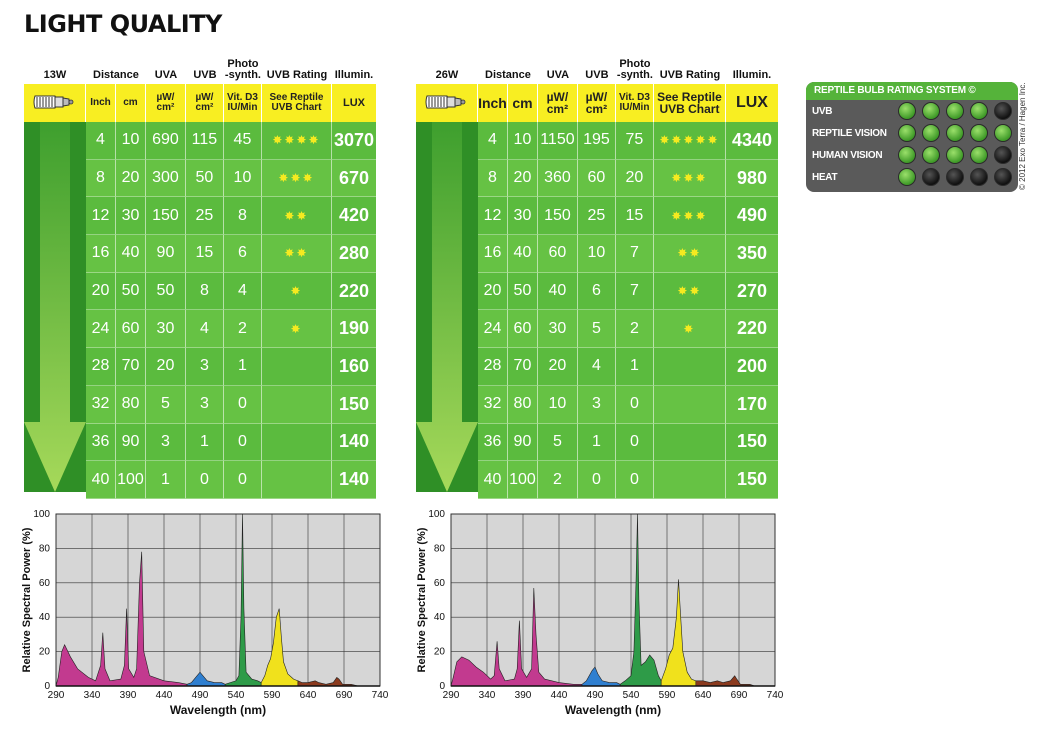 The height and width of the screenshot is (741, 1056). Describe the element at coordinates (47, 686) in the screenshot. I see `y-tick-label: 0` at that location.